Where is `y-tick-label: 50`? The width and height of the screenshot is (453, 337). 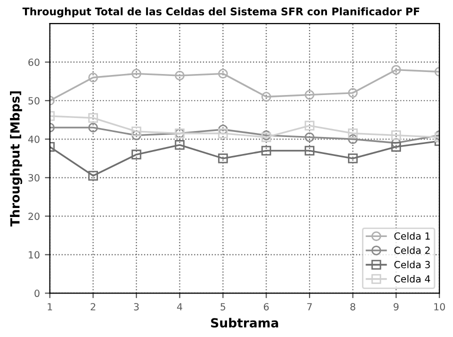
y-tick-label: 50 is located at coordinates (34, 100).